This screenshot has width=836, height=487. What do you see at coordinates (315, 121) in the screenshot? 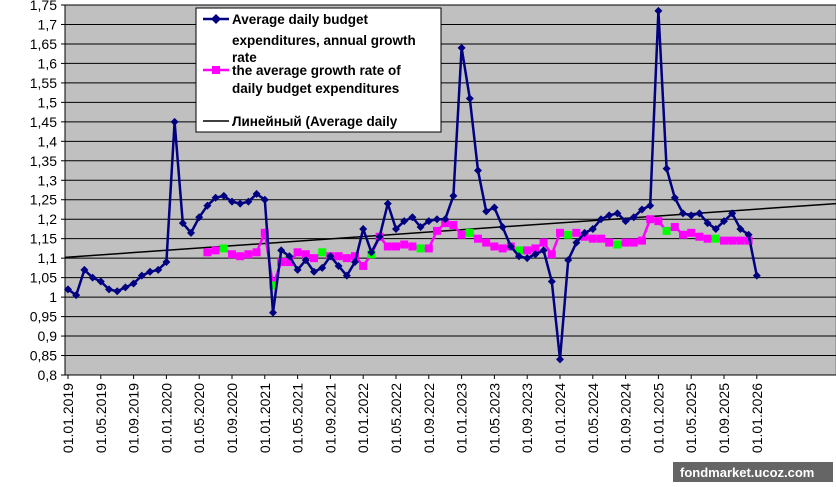
I see `legend-trend-label: Линейный (Average daily` at bounding box center [315, 121].